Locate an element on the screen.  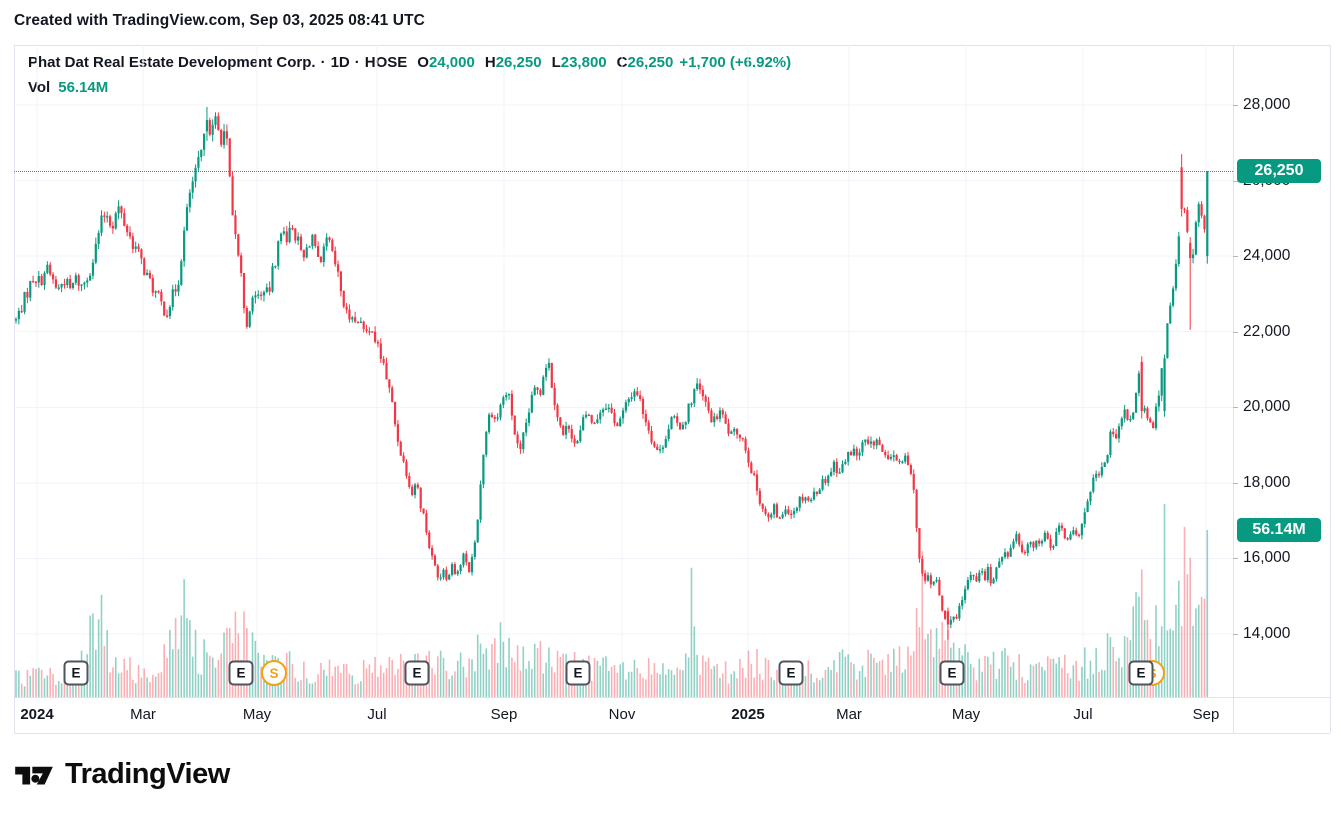
panel-border-right is located at coordinates (1330, 389).